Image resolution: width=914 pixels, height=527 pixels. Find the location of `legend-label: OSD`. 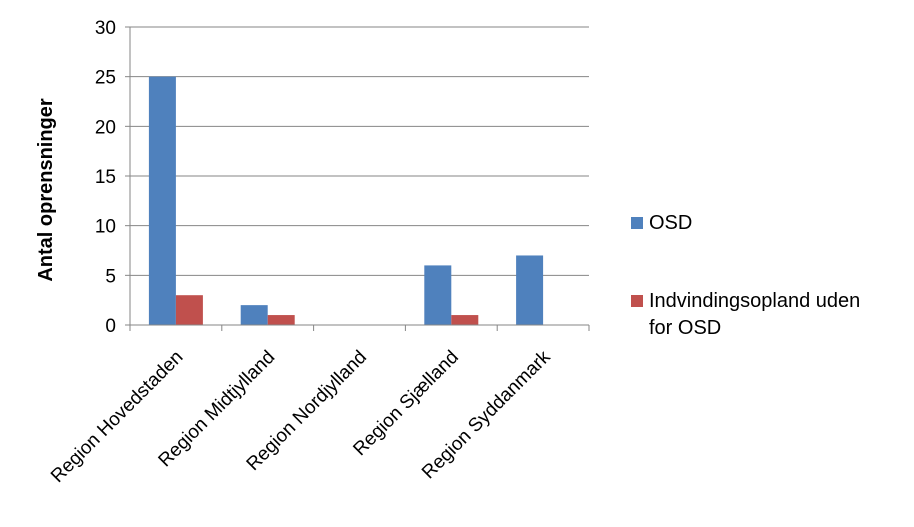

legend-label: OSD is located at coordinates (670, 223).